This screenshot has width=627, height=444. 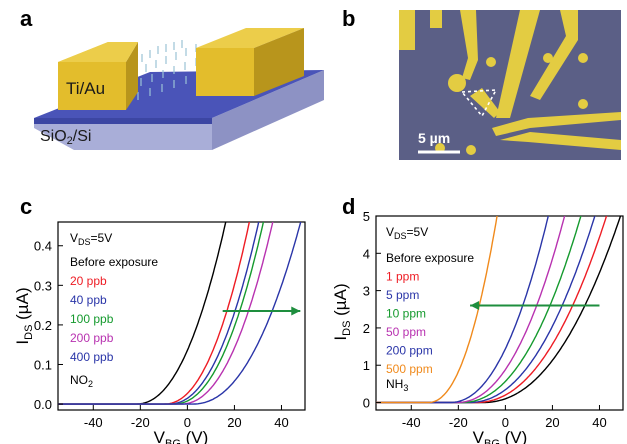 I want to click on y-tick-label: 1, so click(x=366, y=365).